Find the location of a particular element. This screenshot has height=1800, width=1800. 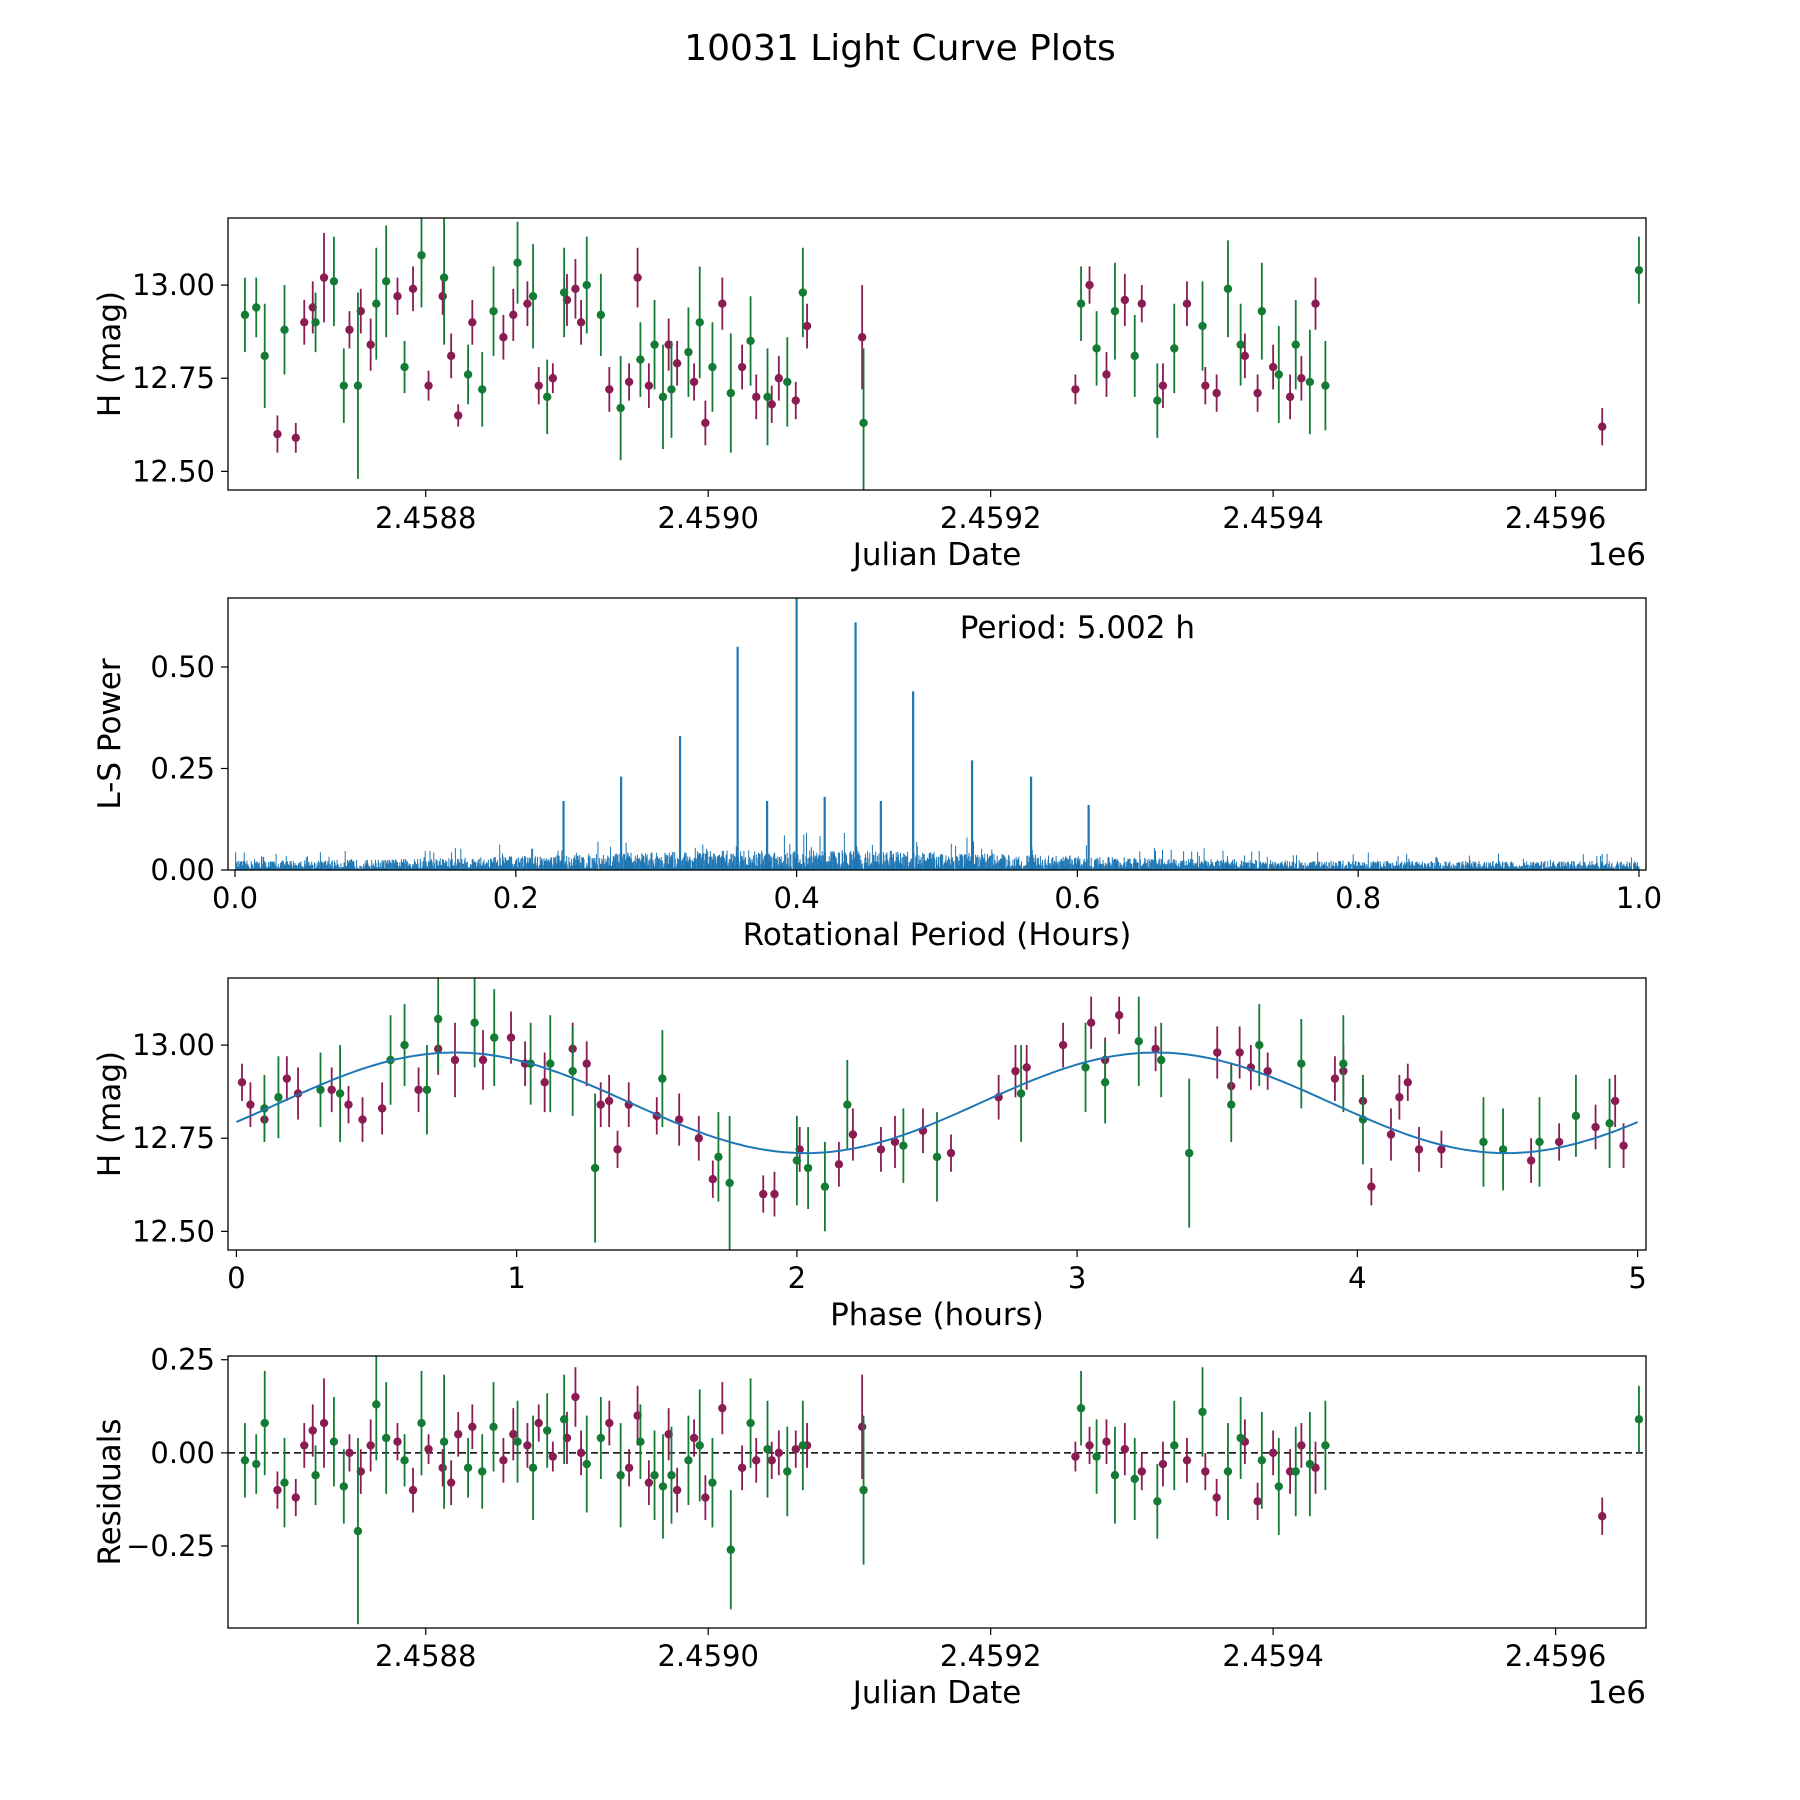

x-tick-label: 0.4 is located at coordinates (797, 898).